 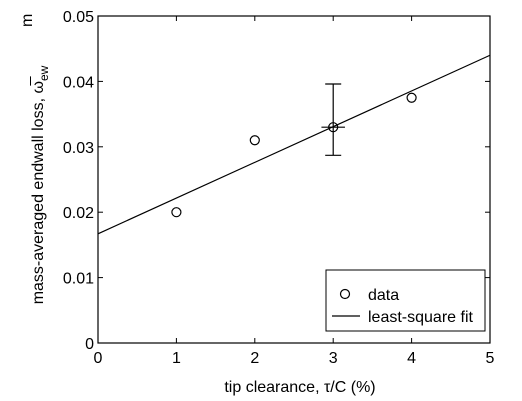 I want to click on legend-data-marker, so click(x=345, y=294).